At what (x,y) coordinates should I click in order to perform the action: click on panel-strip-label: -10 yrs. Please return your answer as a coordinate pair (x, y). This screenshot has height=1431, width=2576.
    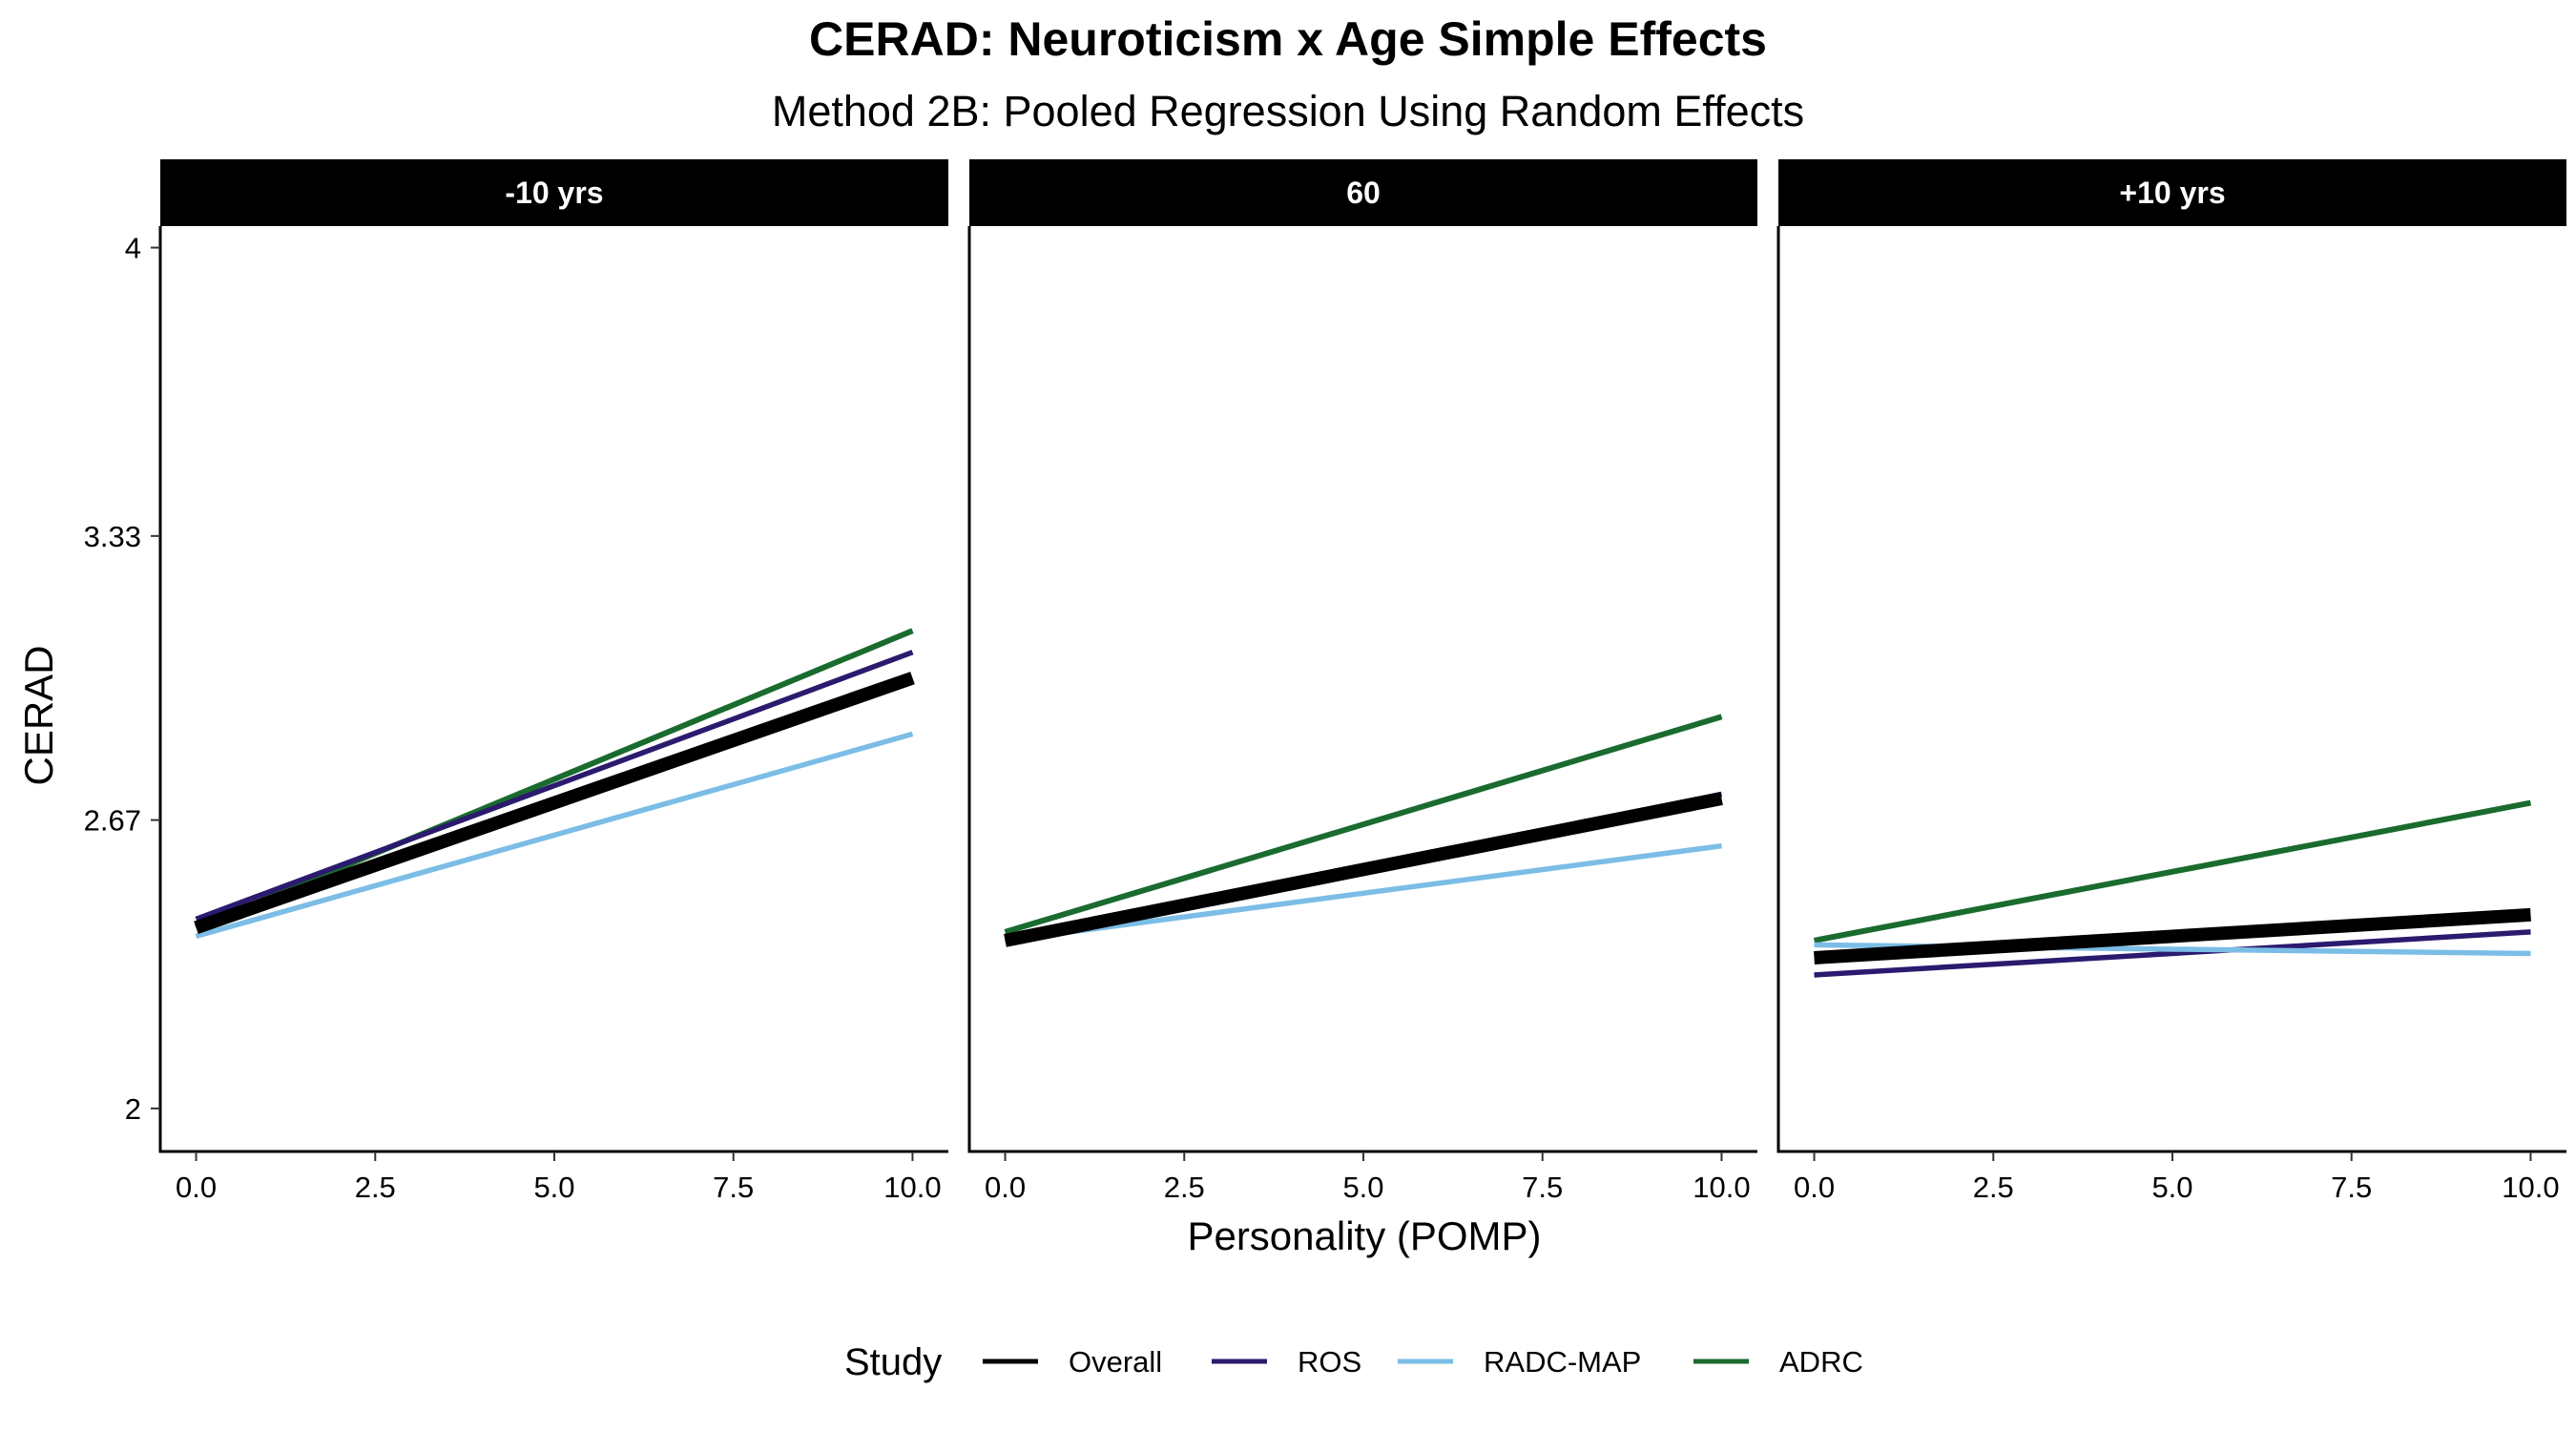
    Looking at the image, I should click on (554, 193).